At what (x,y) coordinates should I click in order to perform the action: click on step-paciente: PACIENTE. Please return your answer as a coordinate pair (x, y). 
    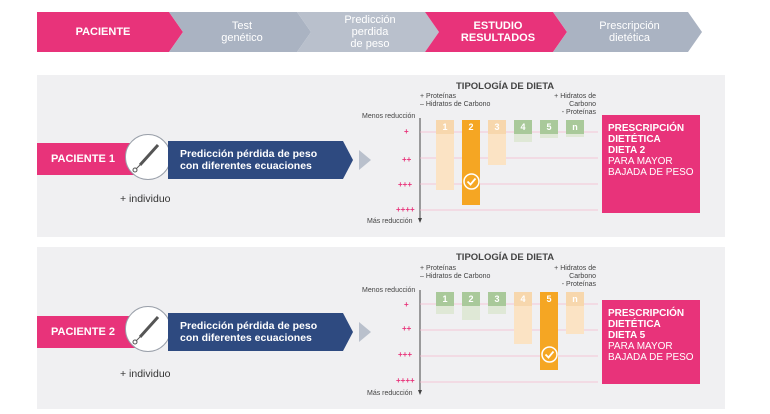
    Looking at the image, I should click on (103, 32).